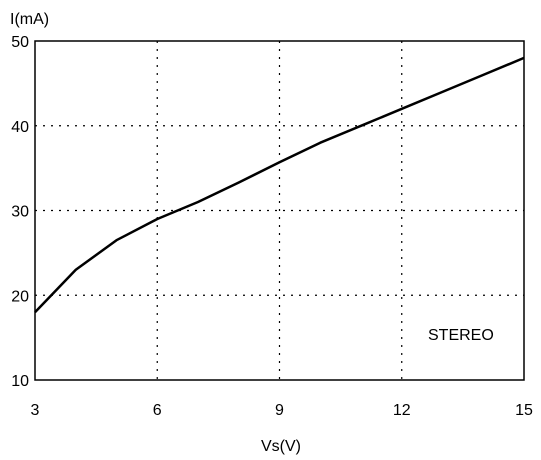 This screenshot has width=541, height=460. I want to click on x-axis-label: Vs(V), so click(281, 446).